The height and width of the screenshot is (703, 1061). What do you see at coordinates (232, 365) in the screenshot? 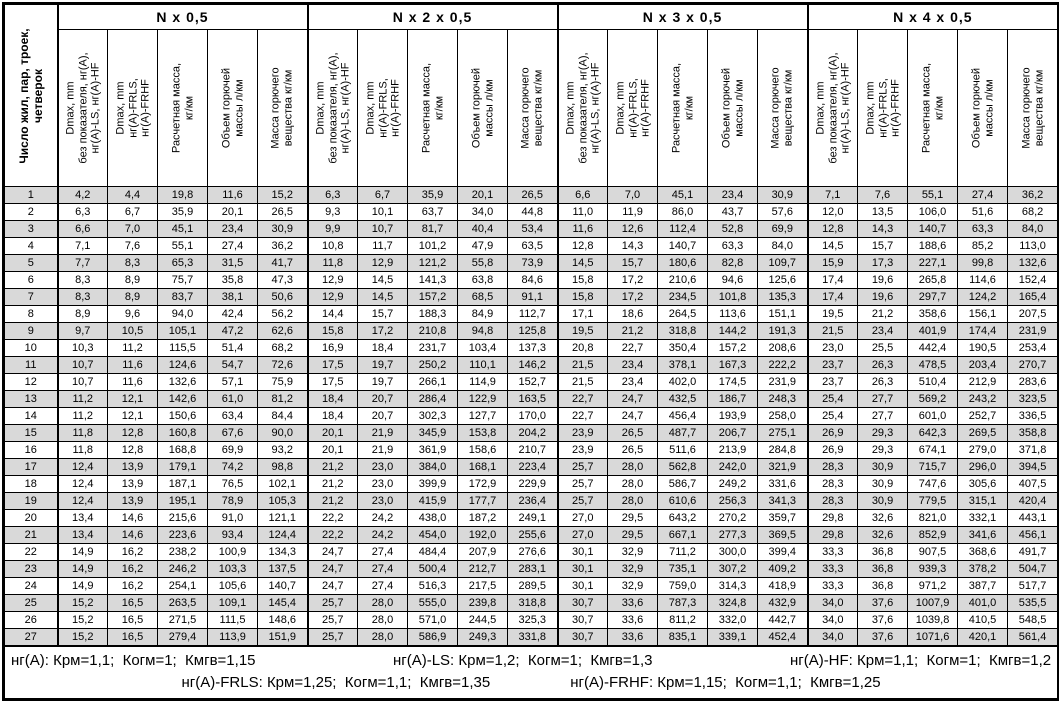
I see `table-cell: 54,7` at bounding box center [232, 365].